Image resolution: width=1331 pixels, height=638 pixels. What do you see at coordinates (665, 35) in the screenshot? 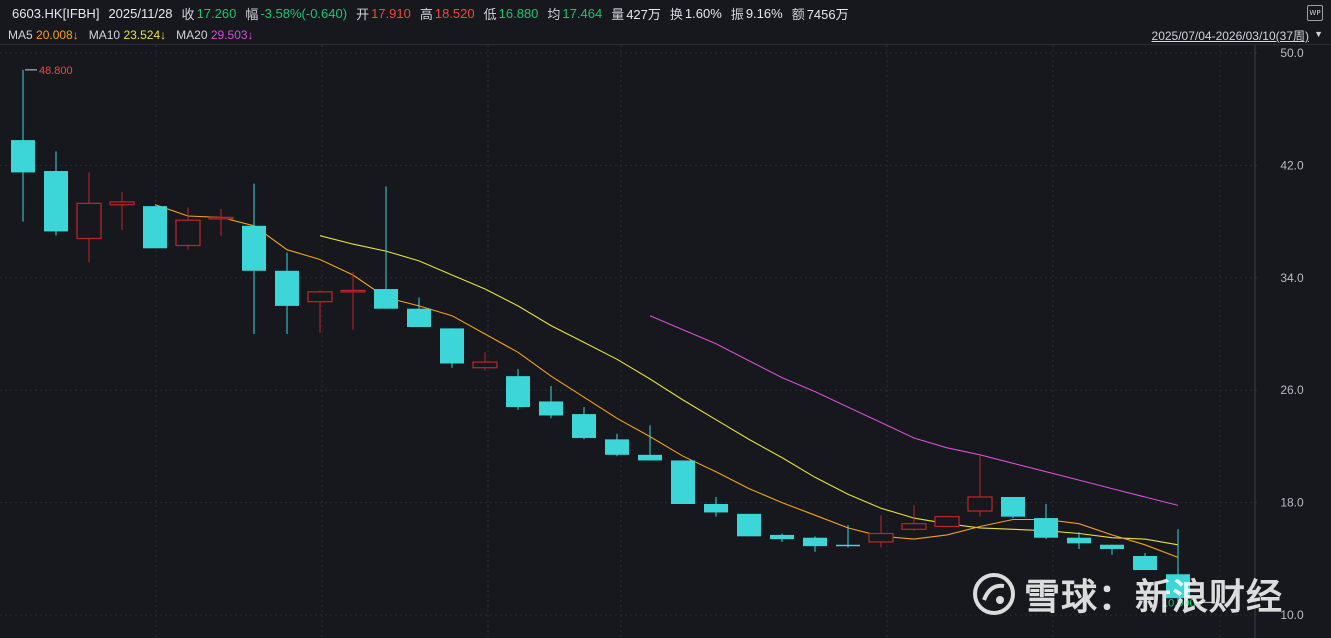
I see `ma-legend: MA5 20.008↓ MA10 23.524↓ MA20 29.503↓` at bounding box center [665, 35].